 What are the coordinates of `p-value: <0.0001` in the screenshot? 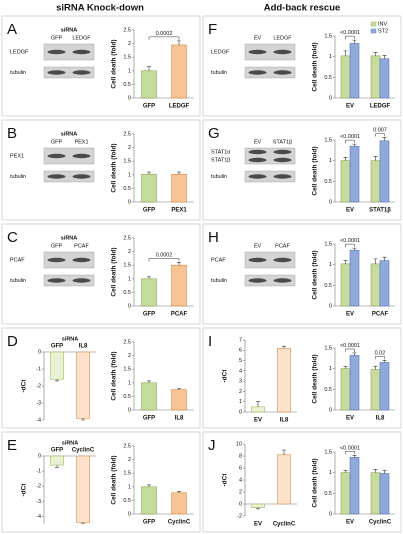 It's located at (350, 346).